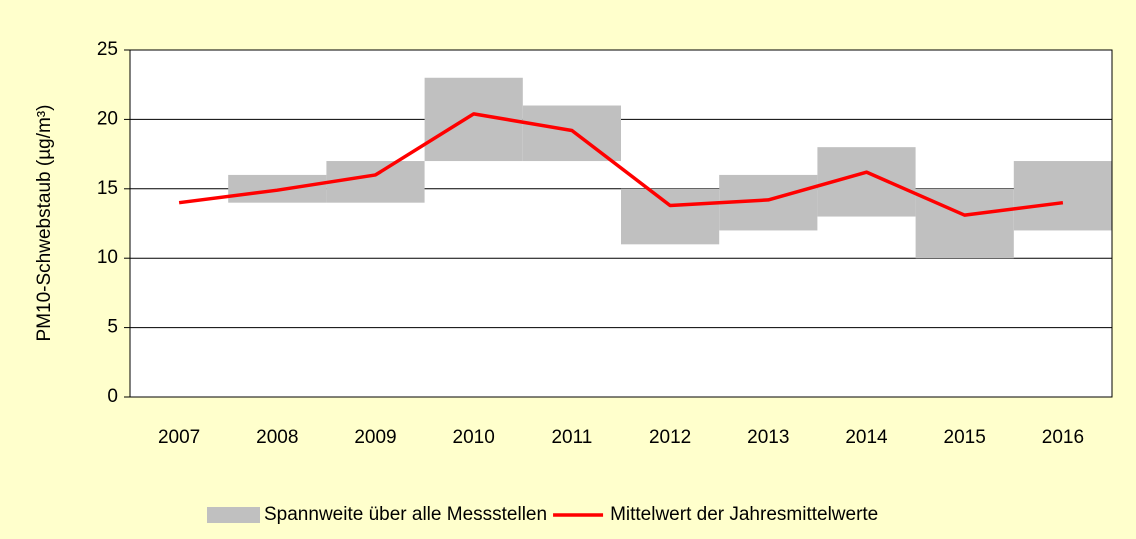  Describe the element at coordinates (112, 327) in the screenshot. I see `y-tick-label: 5` at that location.